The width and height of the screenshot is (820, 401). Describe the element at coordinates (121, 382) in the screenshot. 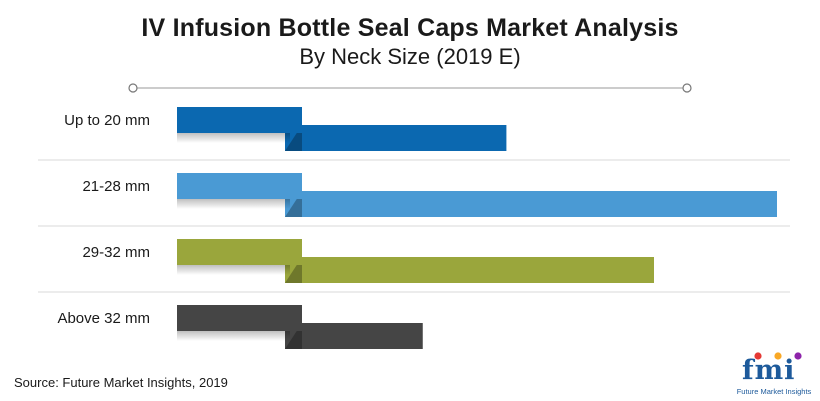

I see `source-note: Source: Future Market Insights, 2019` at that location.